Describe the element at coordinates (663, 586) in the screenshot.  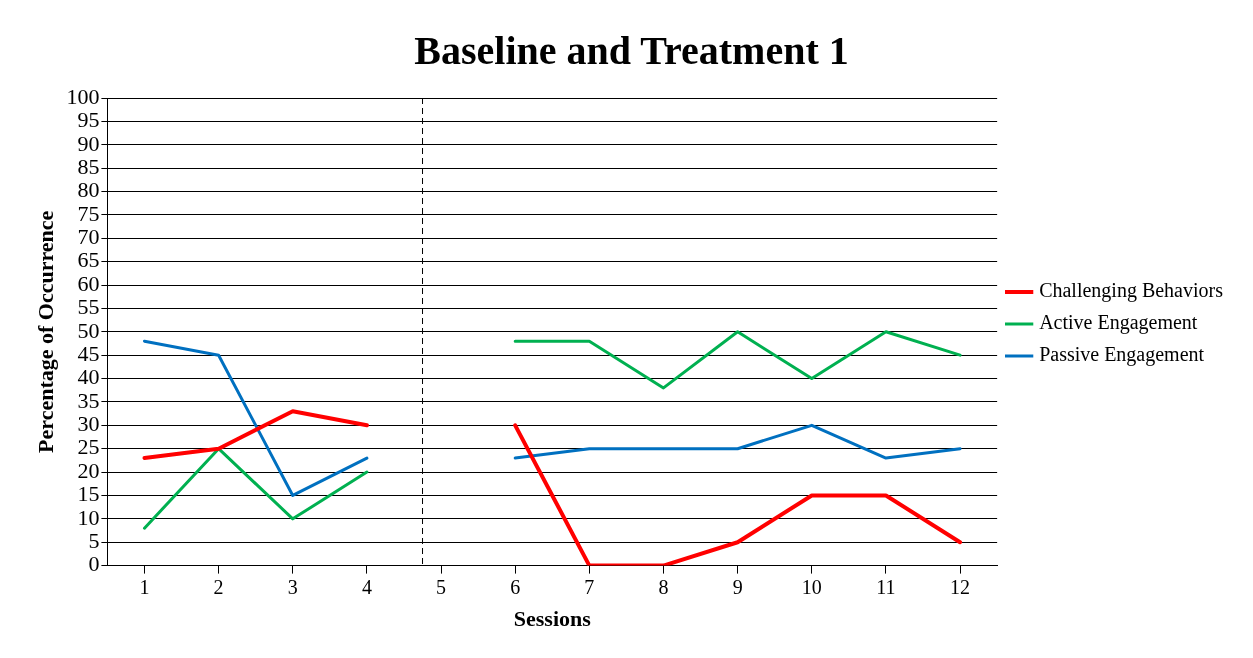
I see `x-tick-label: 8` at that location.